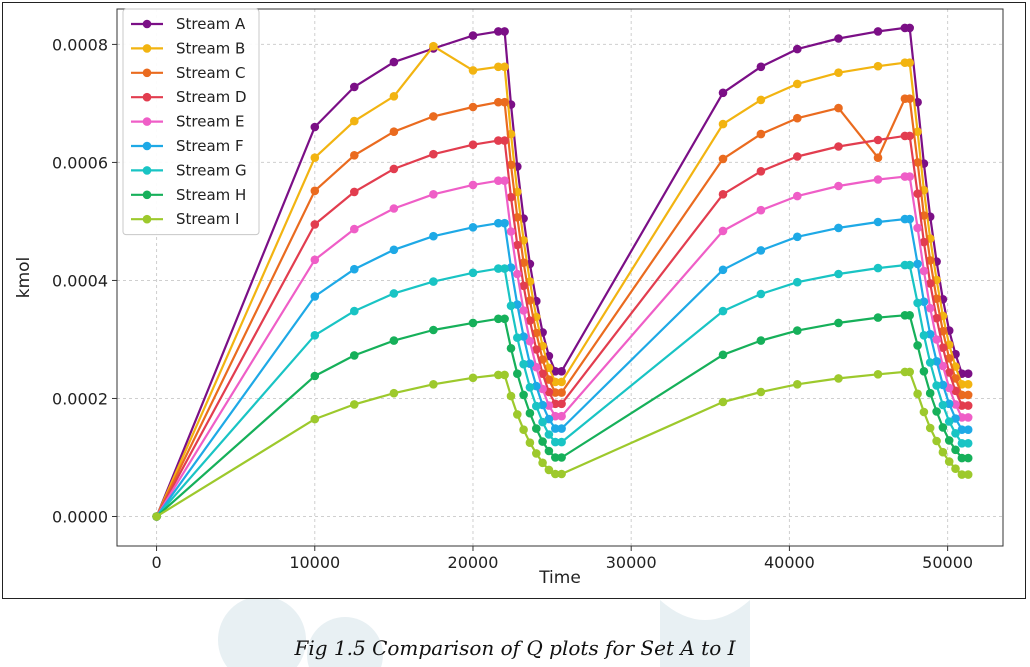 Image resolution: width=1030 pixels, height=667 pixels. What do you see at coordinates (188, 122) in the screenshot?
I see `legend-item: Stream E` at bounding box center [188, 122].